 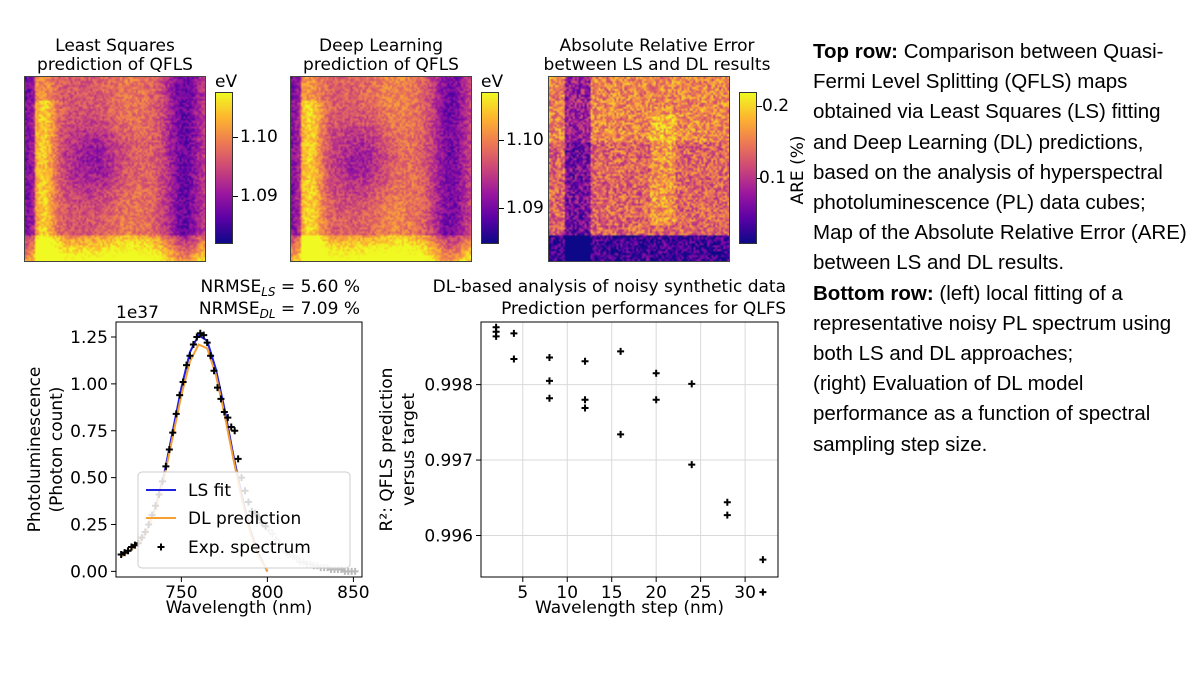 What do you see at coordinates (89, 572) in the screenshot?
I see `y-tick-label: 0.00` at bounding box center [89, 572].